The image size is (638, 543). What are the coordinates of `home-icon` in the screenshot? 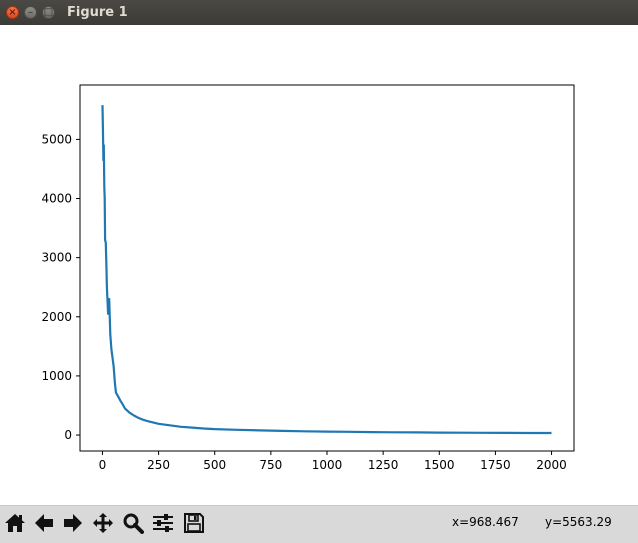 It's located at (15, 523).